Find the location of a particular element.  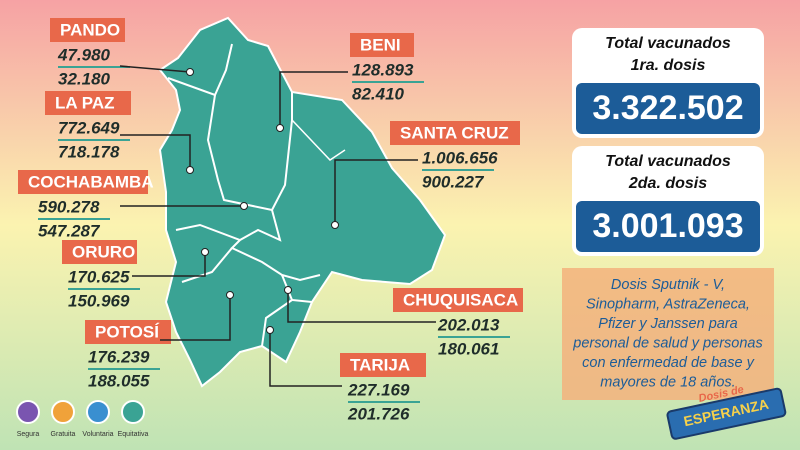

department-label: TARIJA 227.169 201.726 is located at coordinates (346, 374).